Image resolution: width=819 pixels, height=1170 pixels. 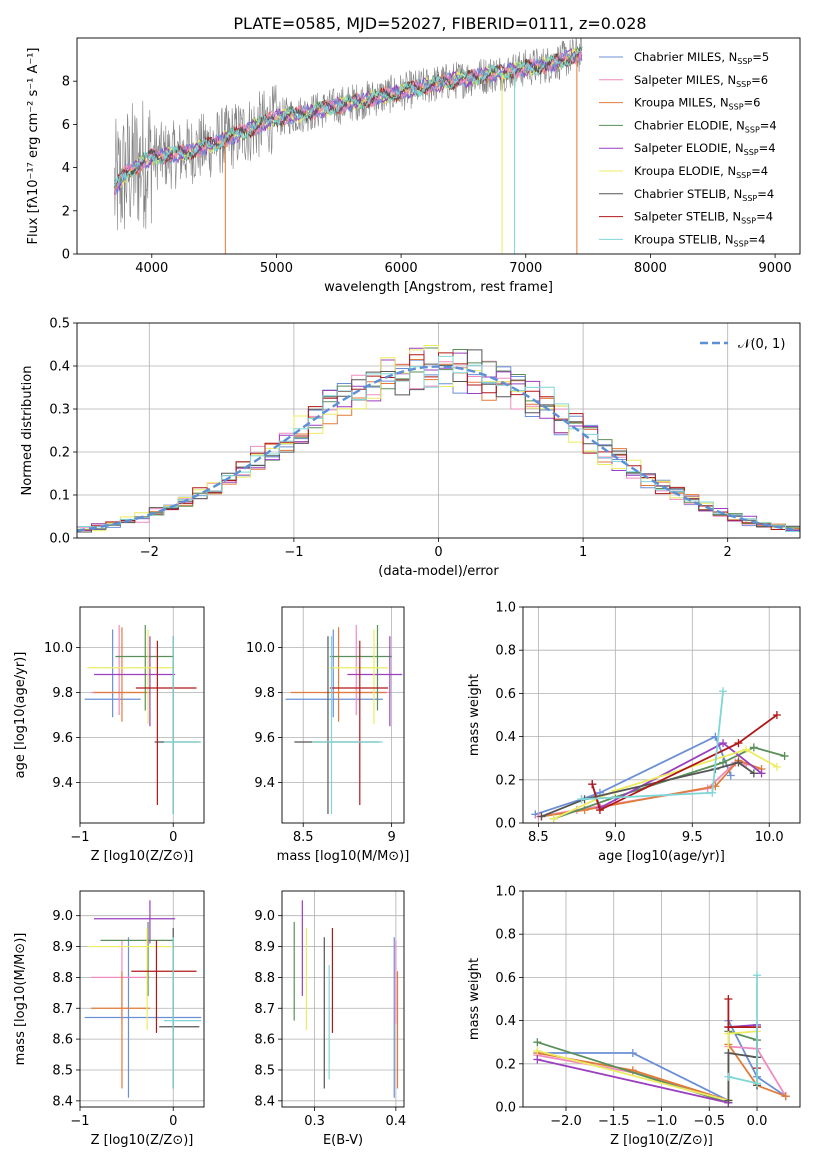 What do you see at coordinates (505, 824) in the screenshot?
I see `y-tick-label: 0.0` at bounding box center [505, 824].